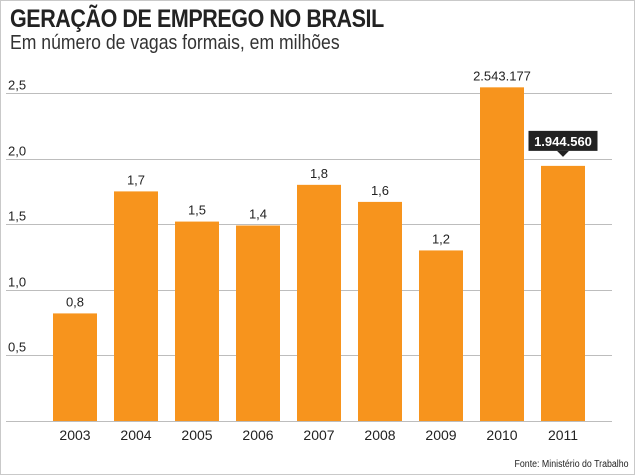  Describe the element at coordinates (17, 347) in the screenshot. I see `y-tick-label: 0,5` at that location.